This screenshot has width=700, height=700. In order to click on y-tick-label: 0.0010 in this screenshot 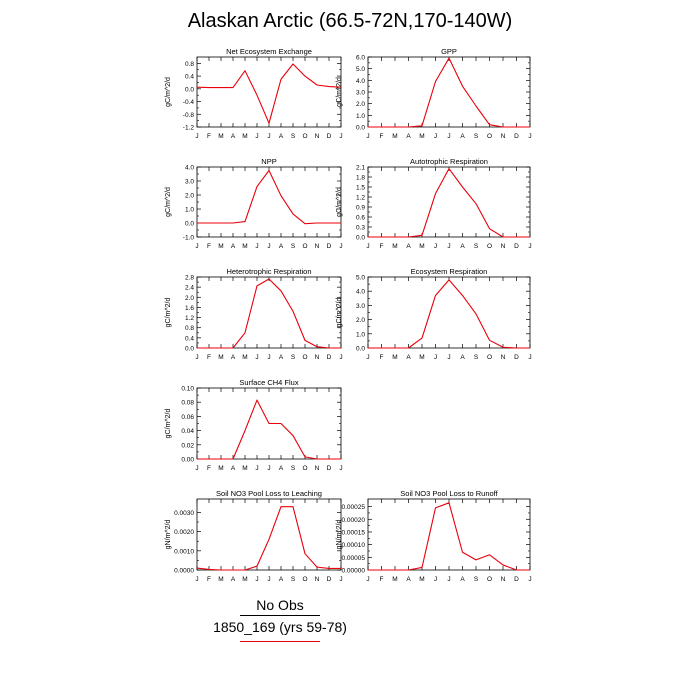, I will do `click(184, 551)`.